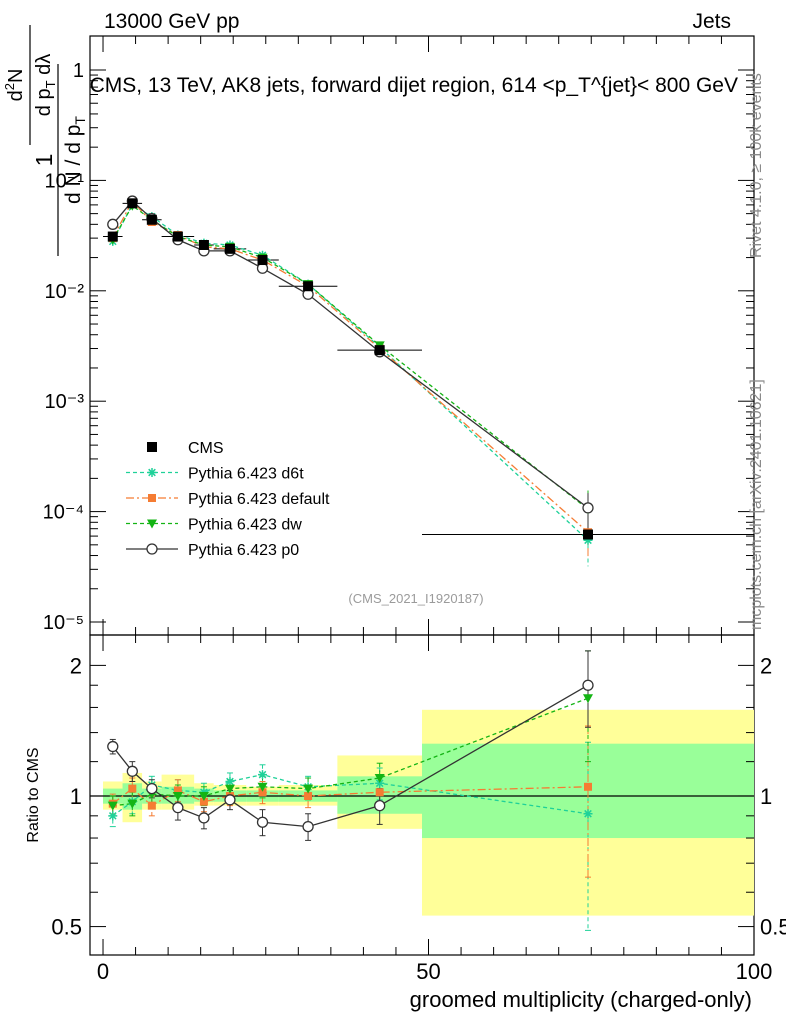 The height and width of the screenshot is (1024, 786). What do you see at coordinates (63, 623) in the screenshot?
I see `main-y-tick-label: 10⁻⁵` at bounding box center [63, 623].